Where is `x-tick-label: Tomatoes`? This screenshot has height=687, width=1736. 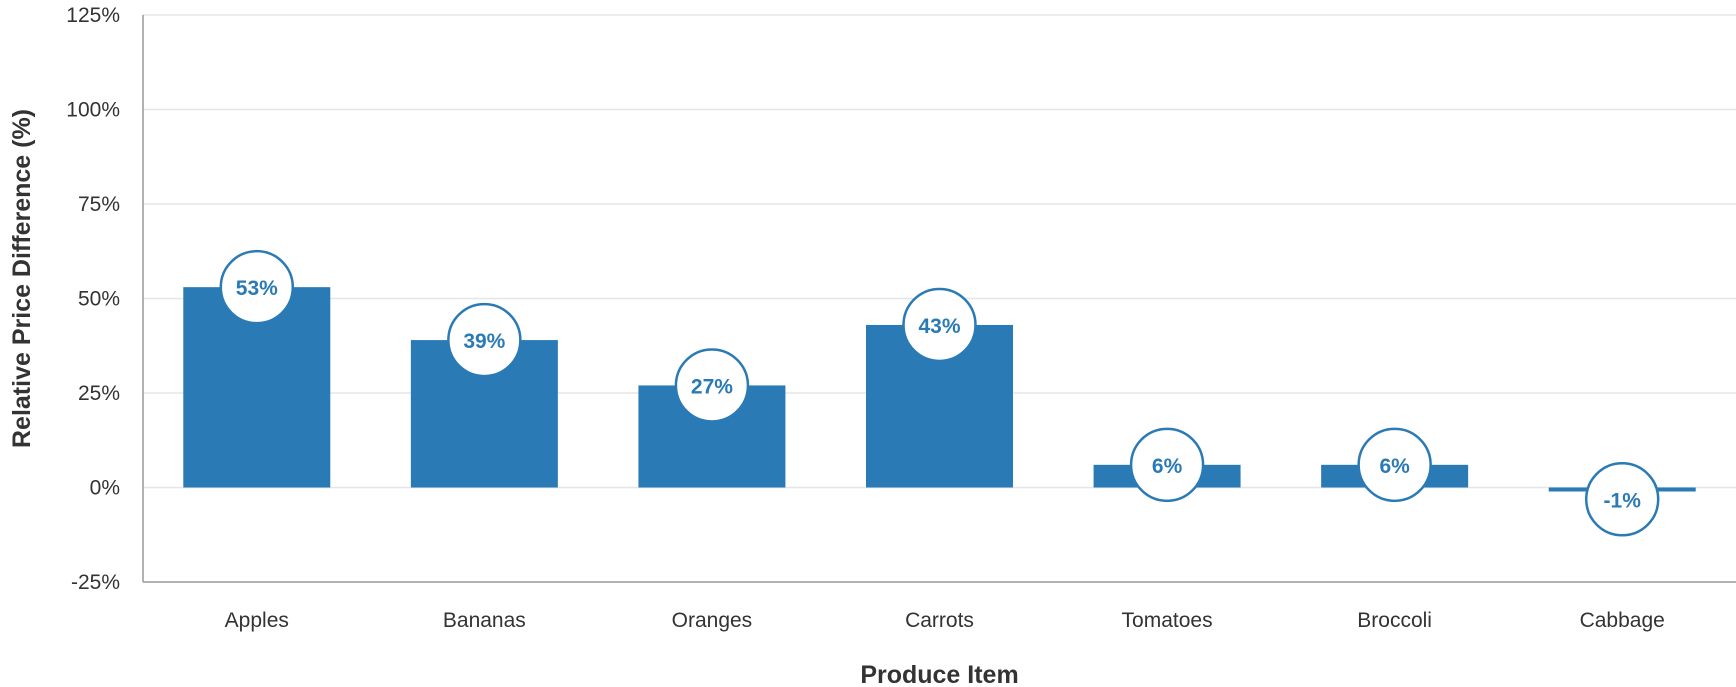
x-tick-label: Tomatoes is located at coordinates (1167, 620).